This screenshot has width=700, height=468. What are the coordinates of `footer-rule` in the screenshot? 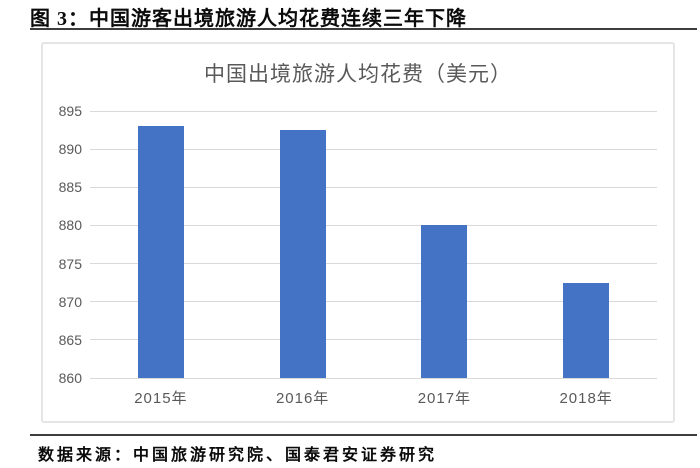 It's located at (363, 435).